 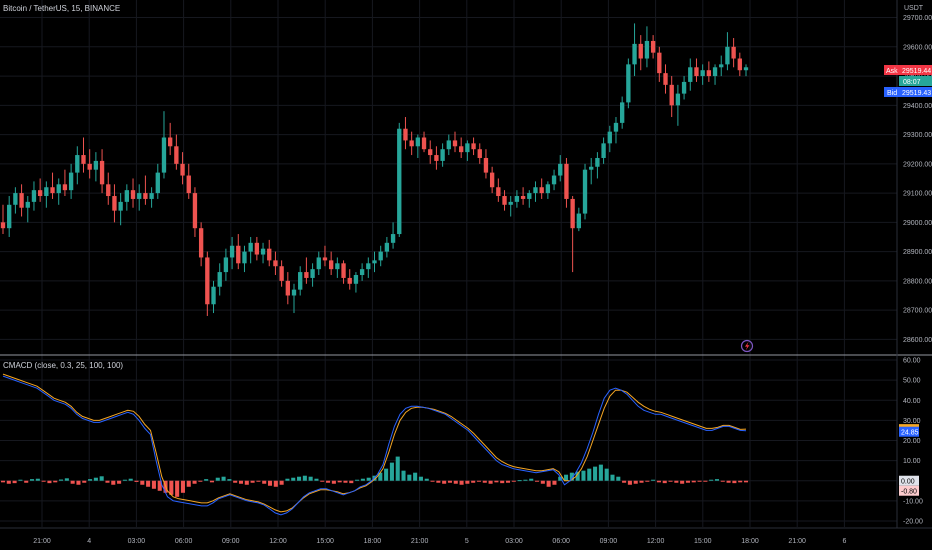 What do you see at coordinates (912, 421) in the screenshot?
I see `indicator-tick-label: 30.00` at bounding box center [912, 421].